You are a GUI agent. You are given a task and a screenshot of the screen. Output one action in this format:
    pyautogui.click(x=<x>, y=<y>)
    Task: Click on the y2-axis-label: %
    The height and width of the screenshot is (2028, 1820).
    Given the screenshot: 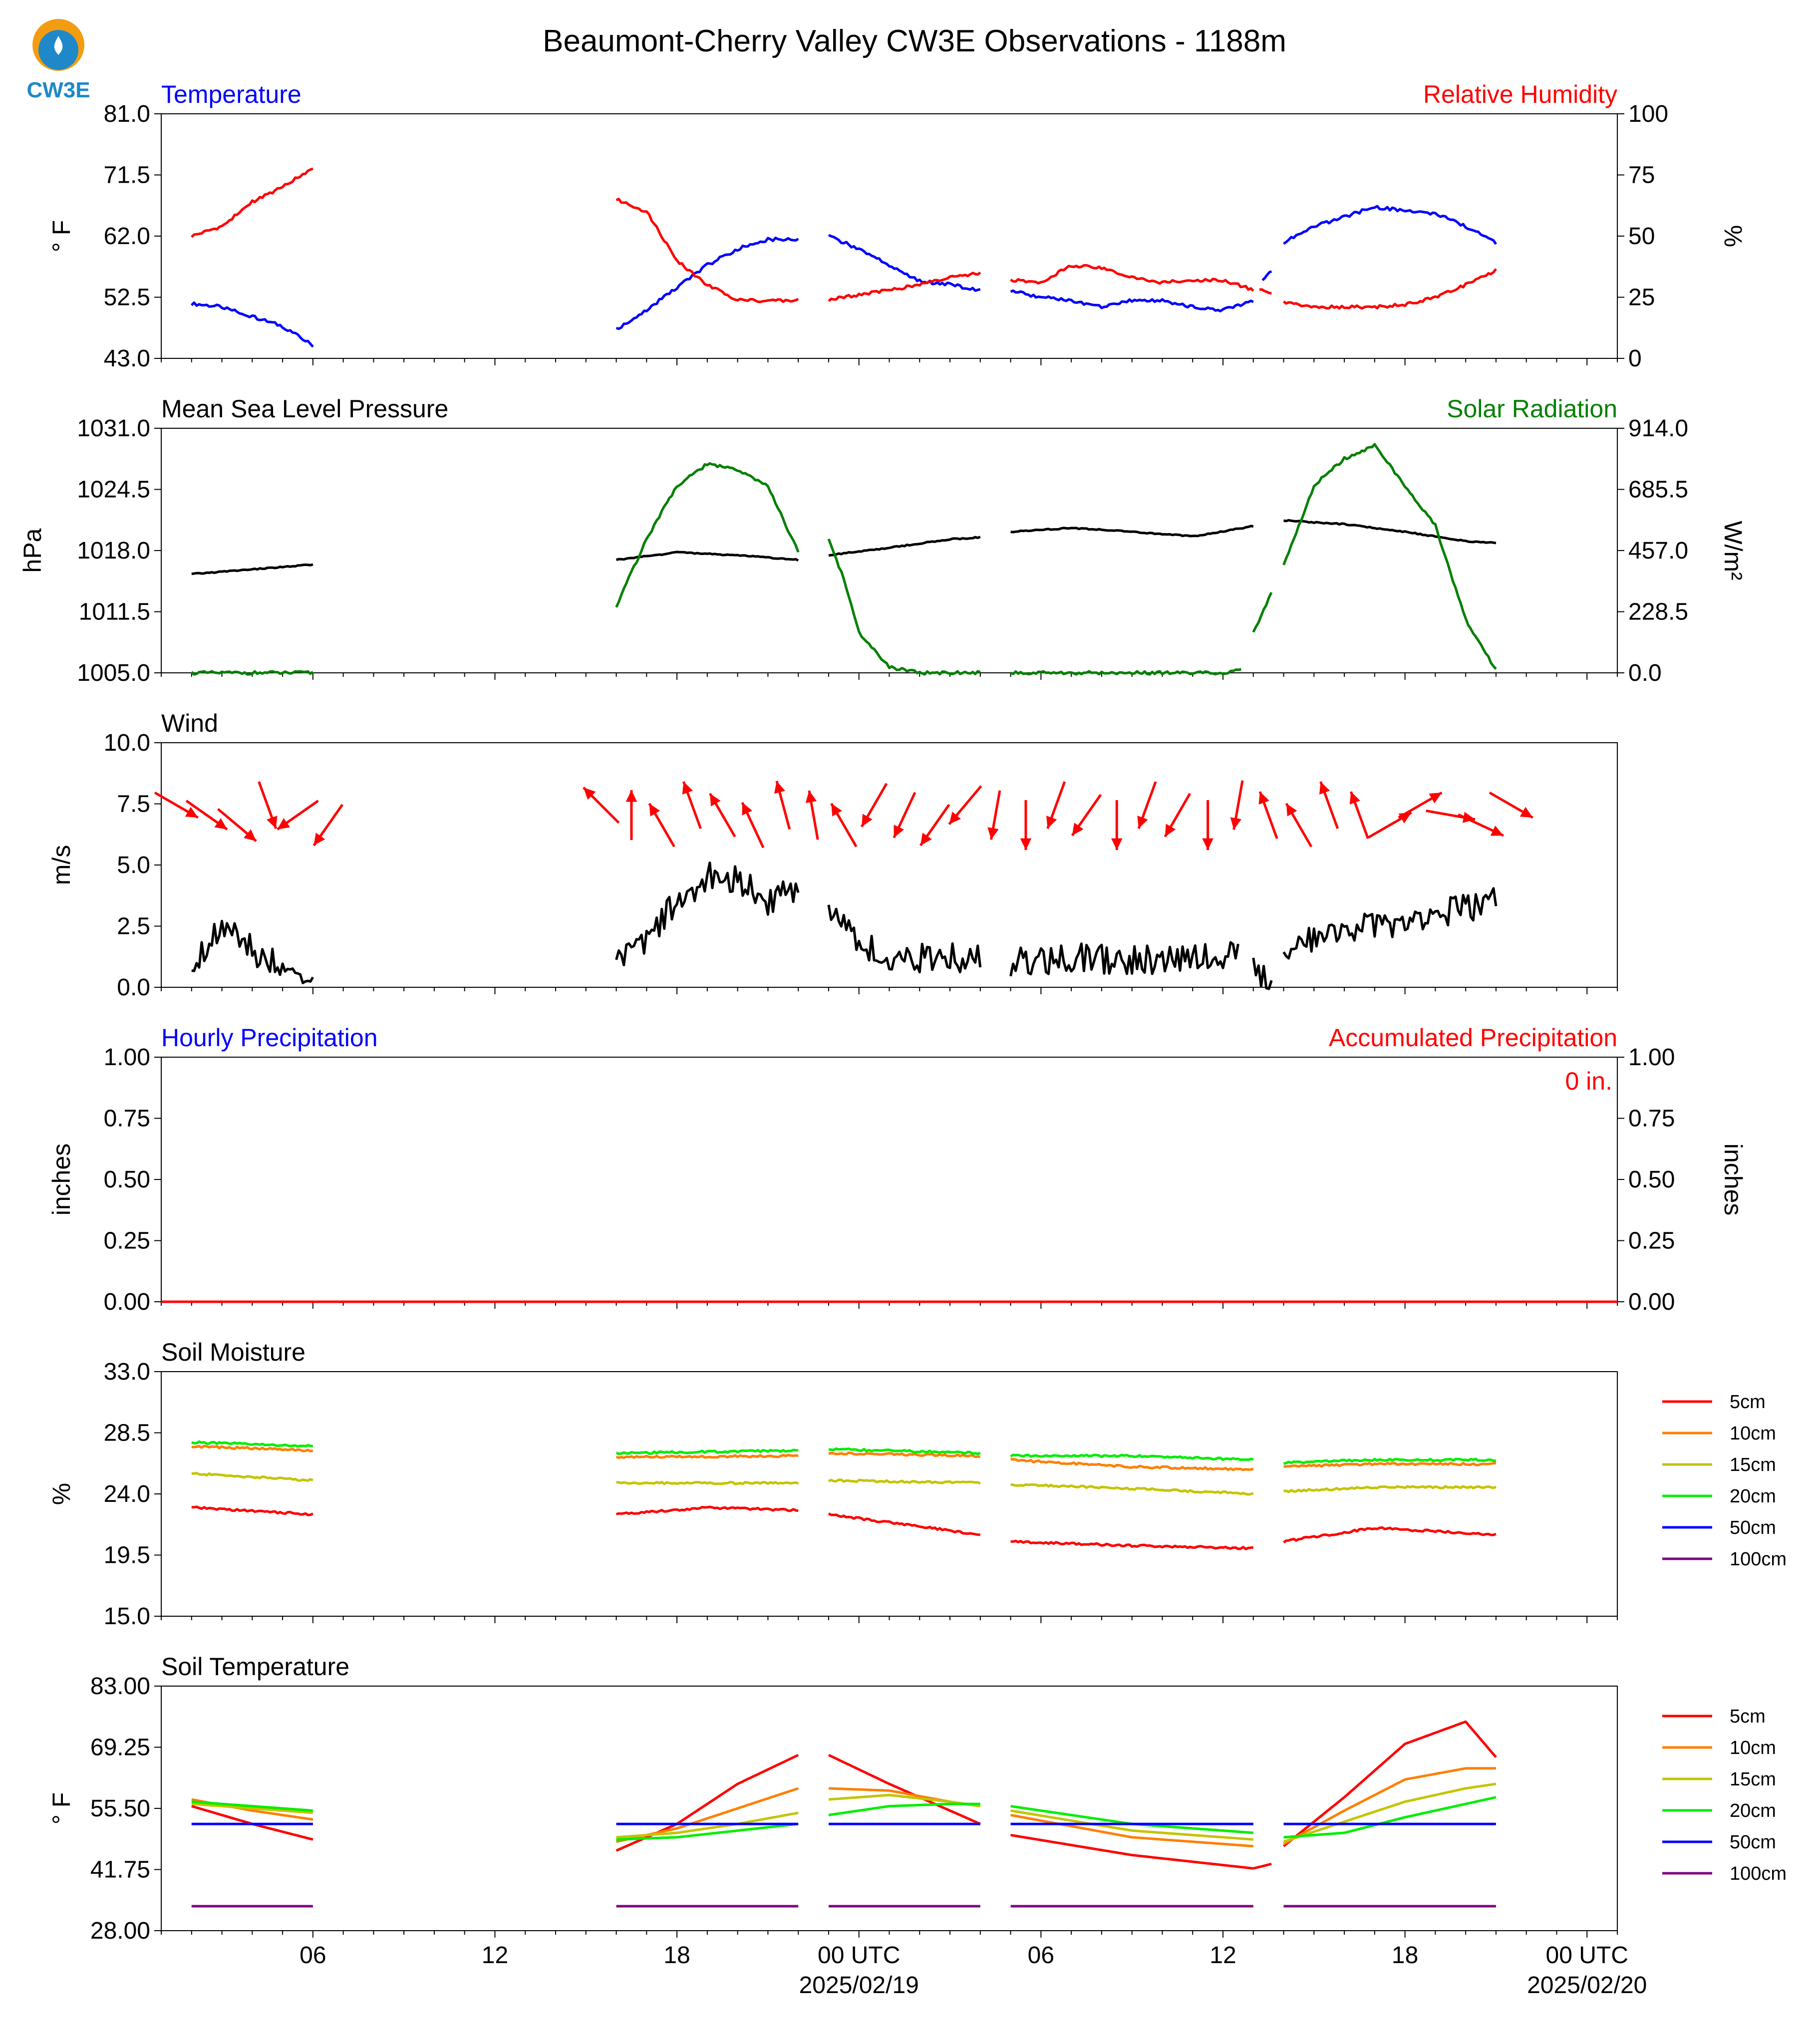 What is the action you would take?
    pyautogui.click(x=1733, y=236)
    